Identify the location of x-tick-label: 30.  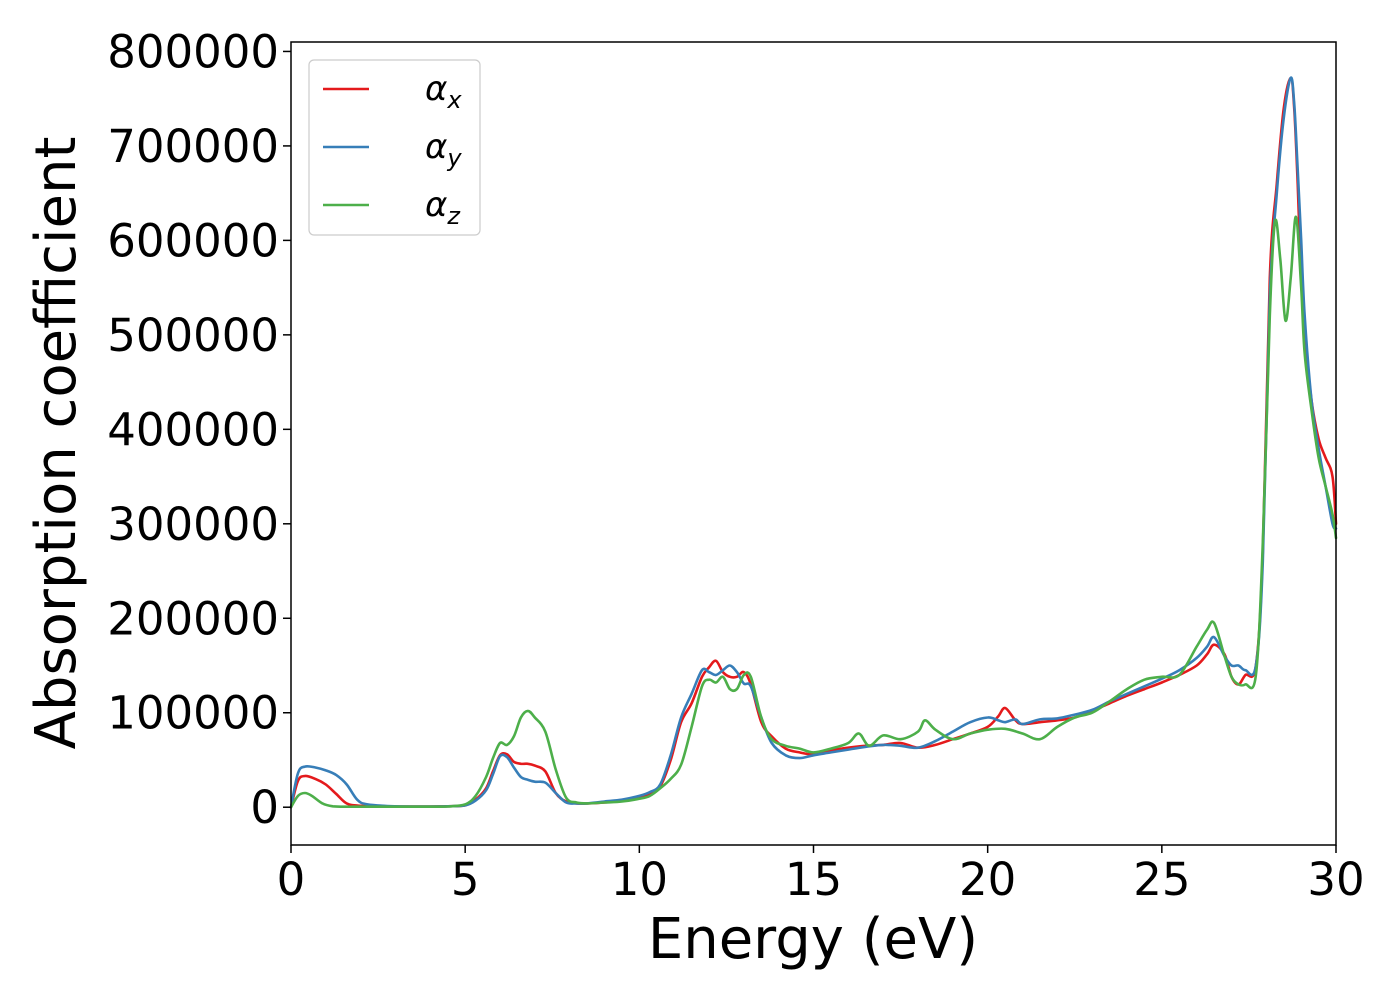
(1335, 879).